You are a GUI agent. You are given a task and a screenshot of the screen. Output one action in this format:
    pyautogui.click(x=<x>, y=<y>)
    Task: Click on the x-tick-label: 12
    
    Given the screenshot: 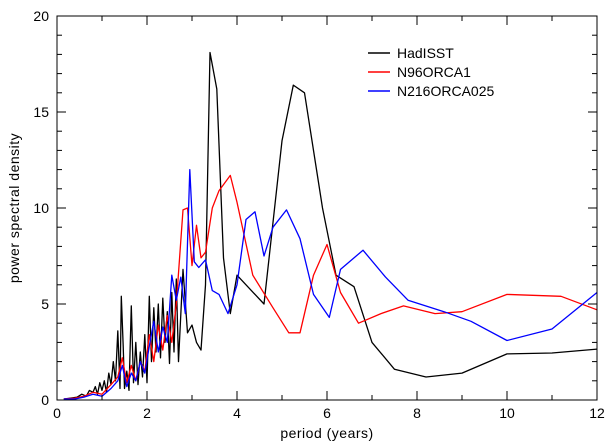 What is the action you would take?
    pyautogui.click(x=597, y=413)
    